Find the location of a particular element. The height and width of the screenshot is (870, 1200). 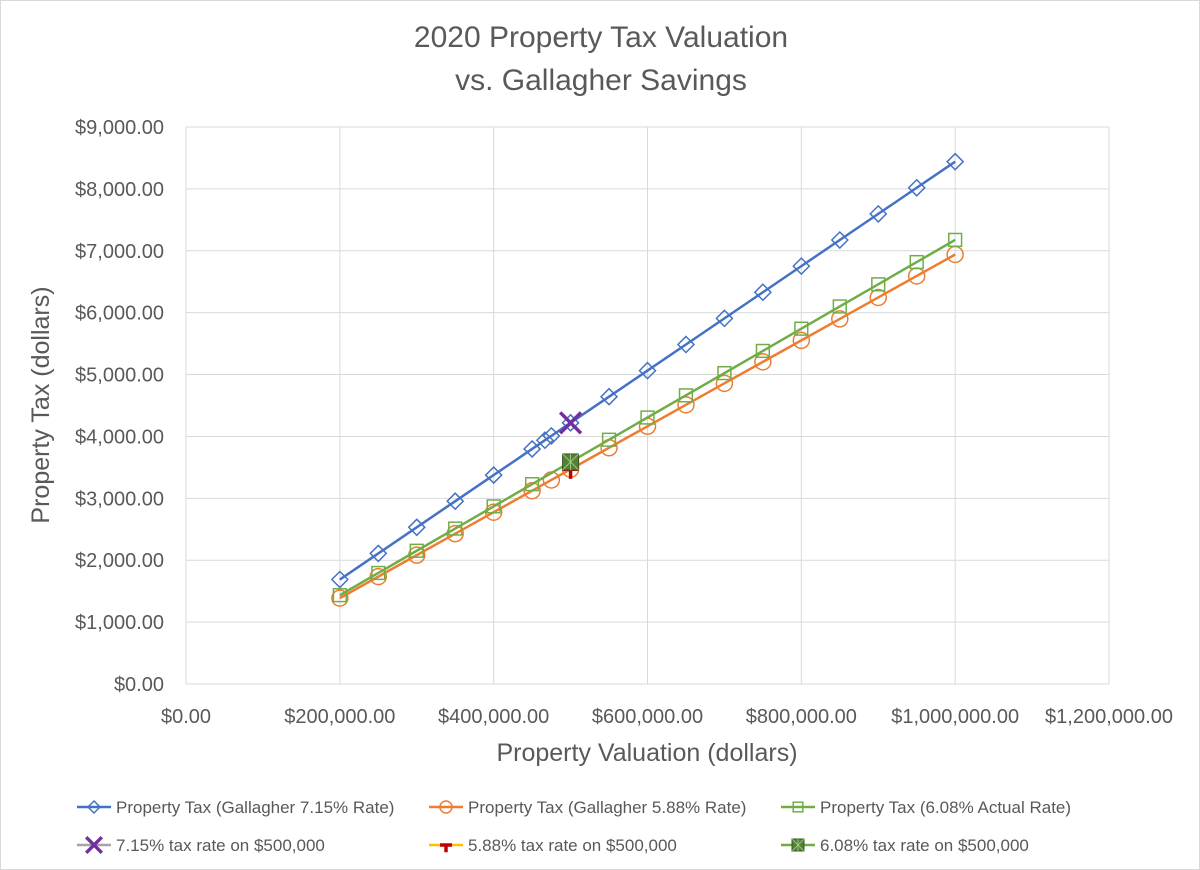

legend-marker-filled-square-icon-hatch is located at coordinates (798, 845).